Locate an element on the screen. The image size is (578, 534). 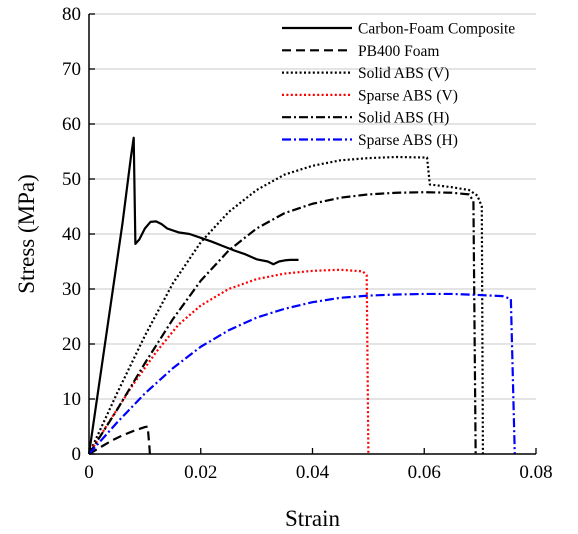
y-tick-label: 80 is located at coordinates (71, 14).